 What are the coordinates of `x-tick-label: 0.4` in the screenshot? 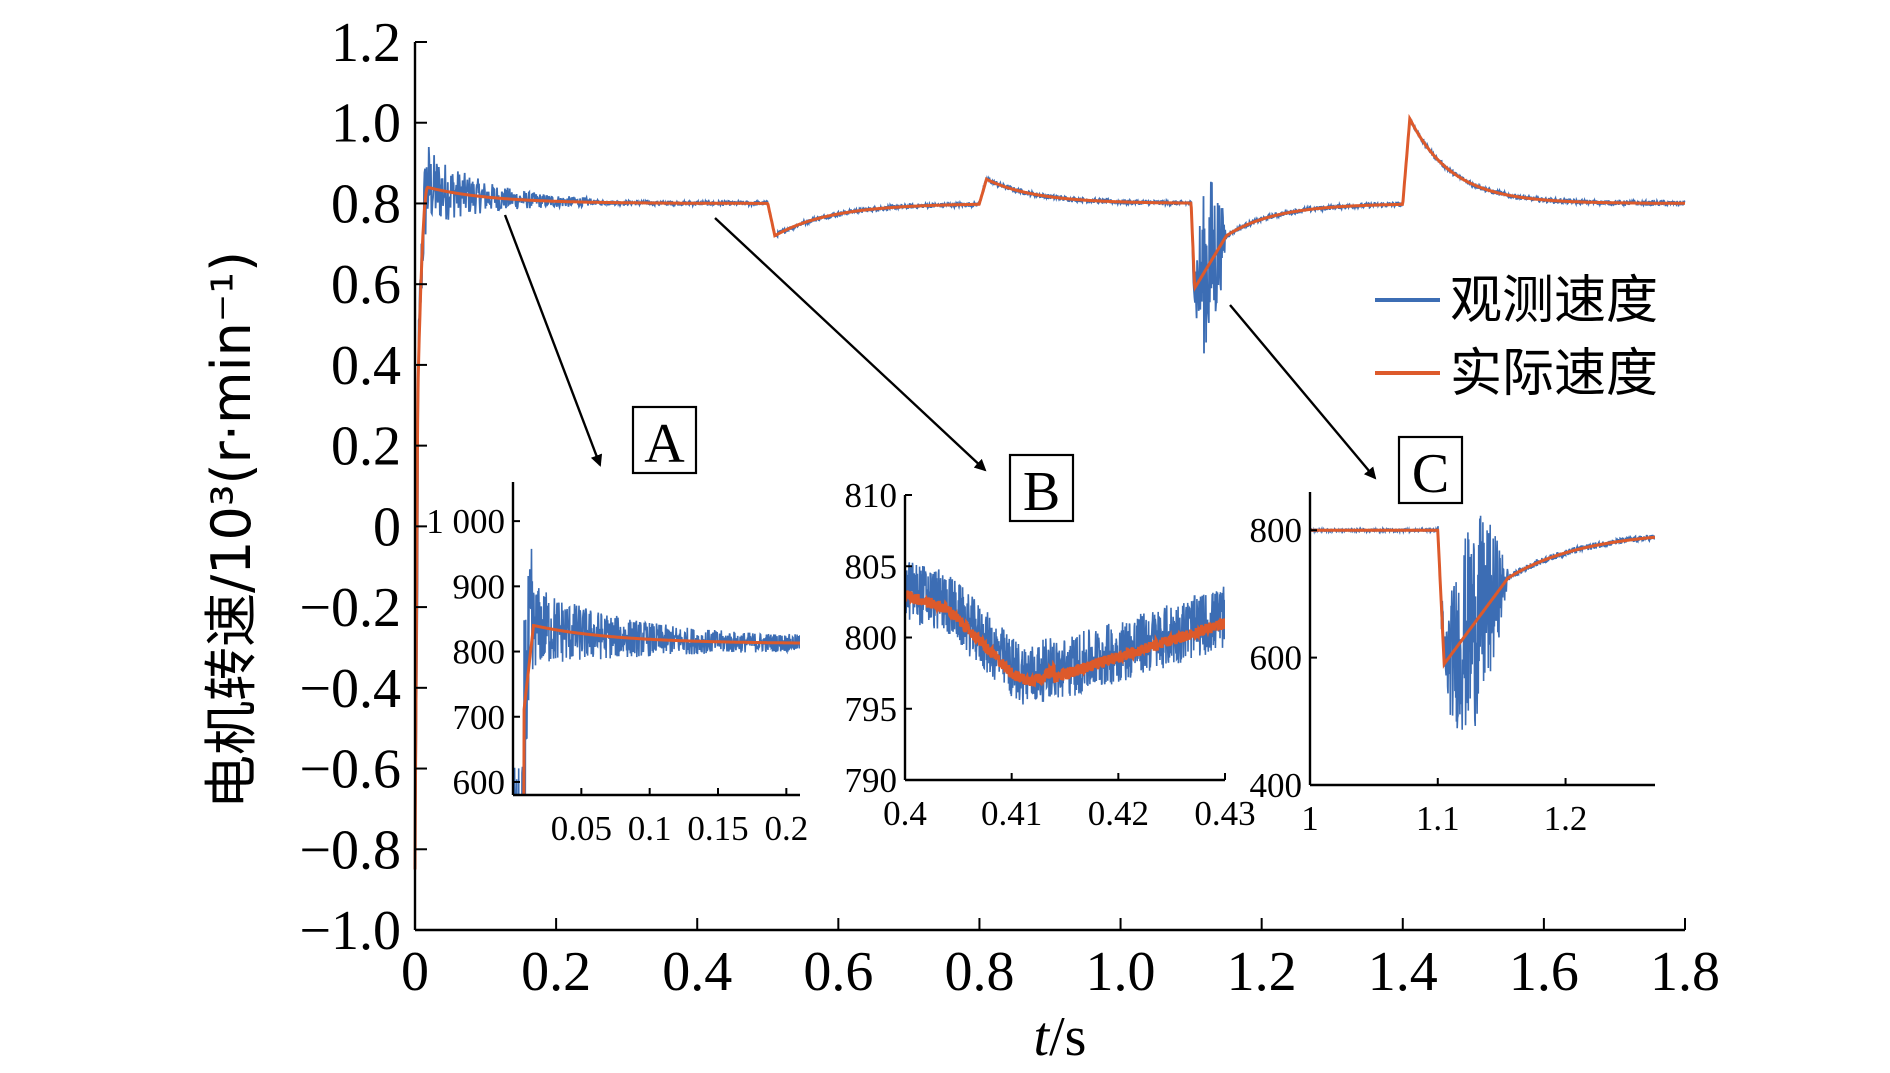 It's located at (697, 972).